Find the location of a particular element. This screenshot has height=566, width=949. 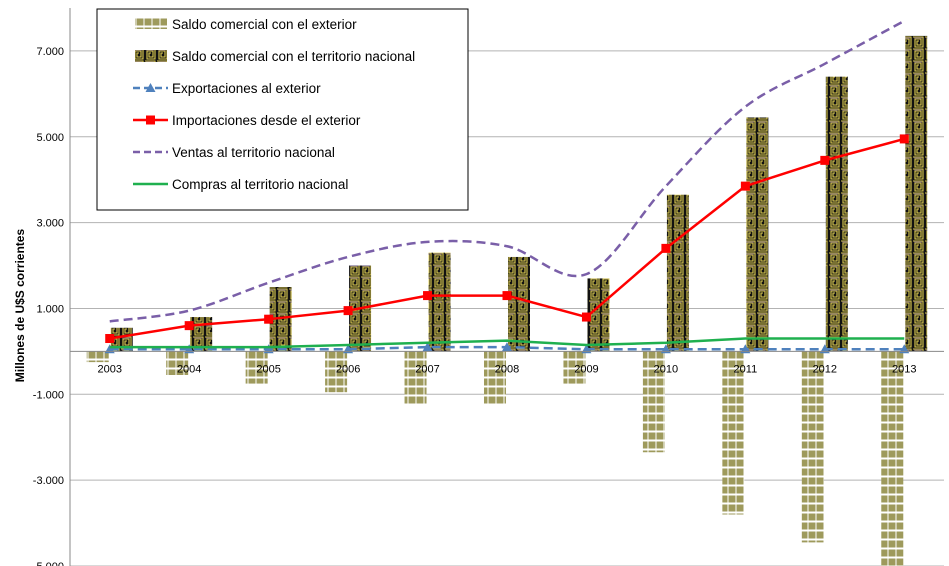

x-tick-label: 2009 is located at coordinates (586, 369).